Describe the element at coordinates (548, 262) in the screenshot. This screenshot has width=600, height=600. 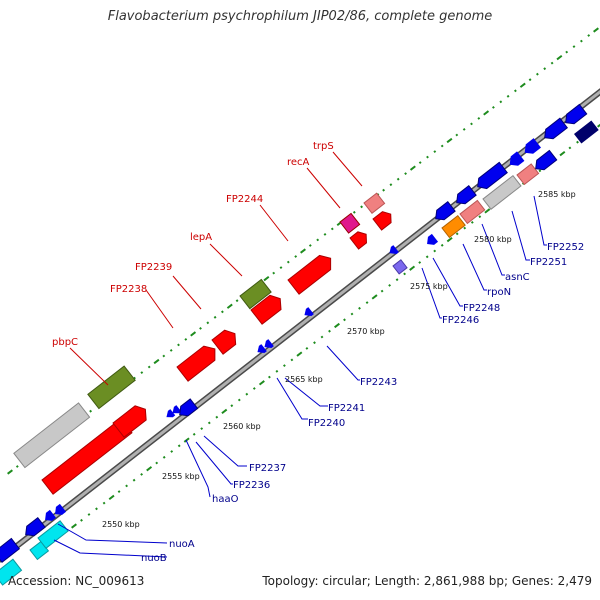
I see `gene-label-fp2251: FP2251` at that location.